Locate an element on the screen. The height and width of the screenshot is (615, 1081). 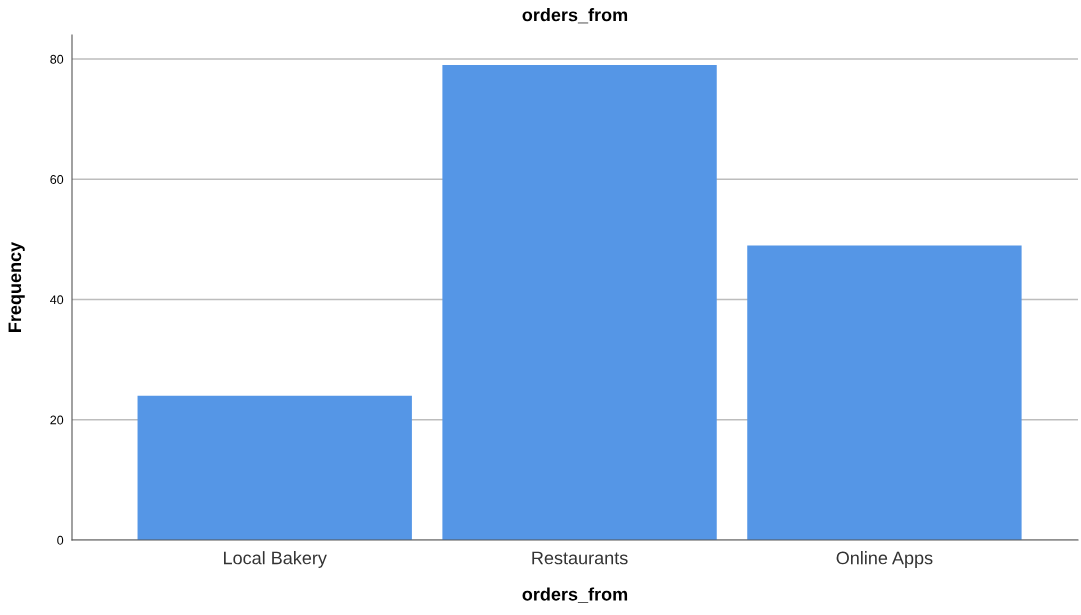
y-tick-label: 20 is located at coordinates (57, 420).